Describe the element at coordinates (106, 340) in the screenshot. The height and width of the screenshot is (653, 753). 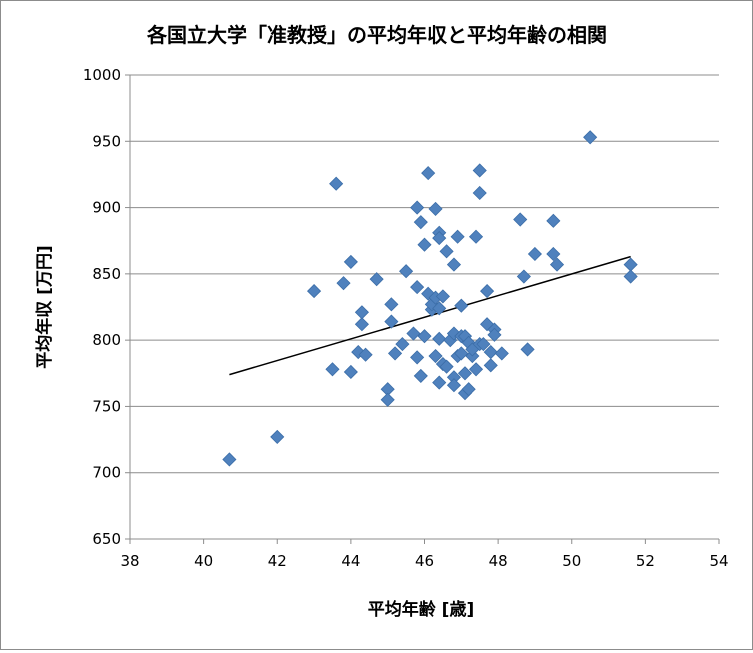
I see `y-tick-label: 800` at that location.